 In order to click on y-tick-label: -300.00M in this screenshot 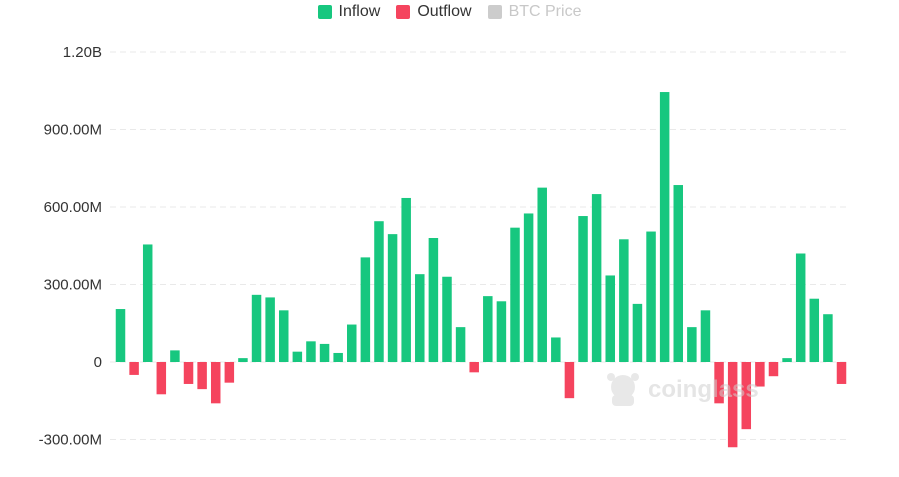, I will do `click(70, 440)`.